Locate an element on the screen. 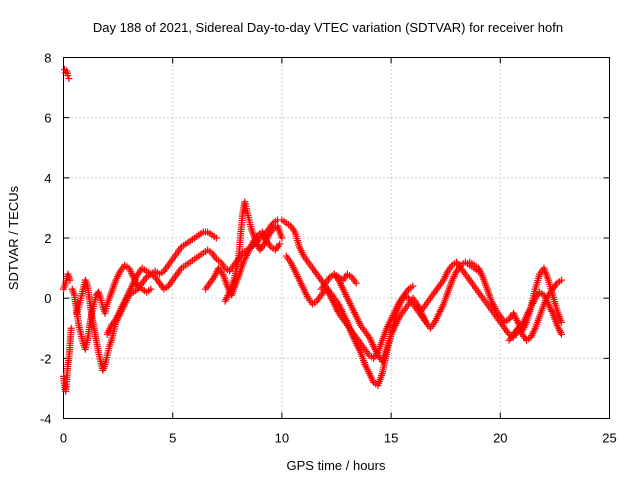 The image size is (640, 480). x-tick-label: 15 is located at coordinates (391, 438).